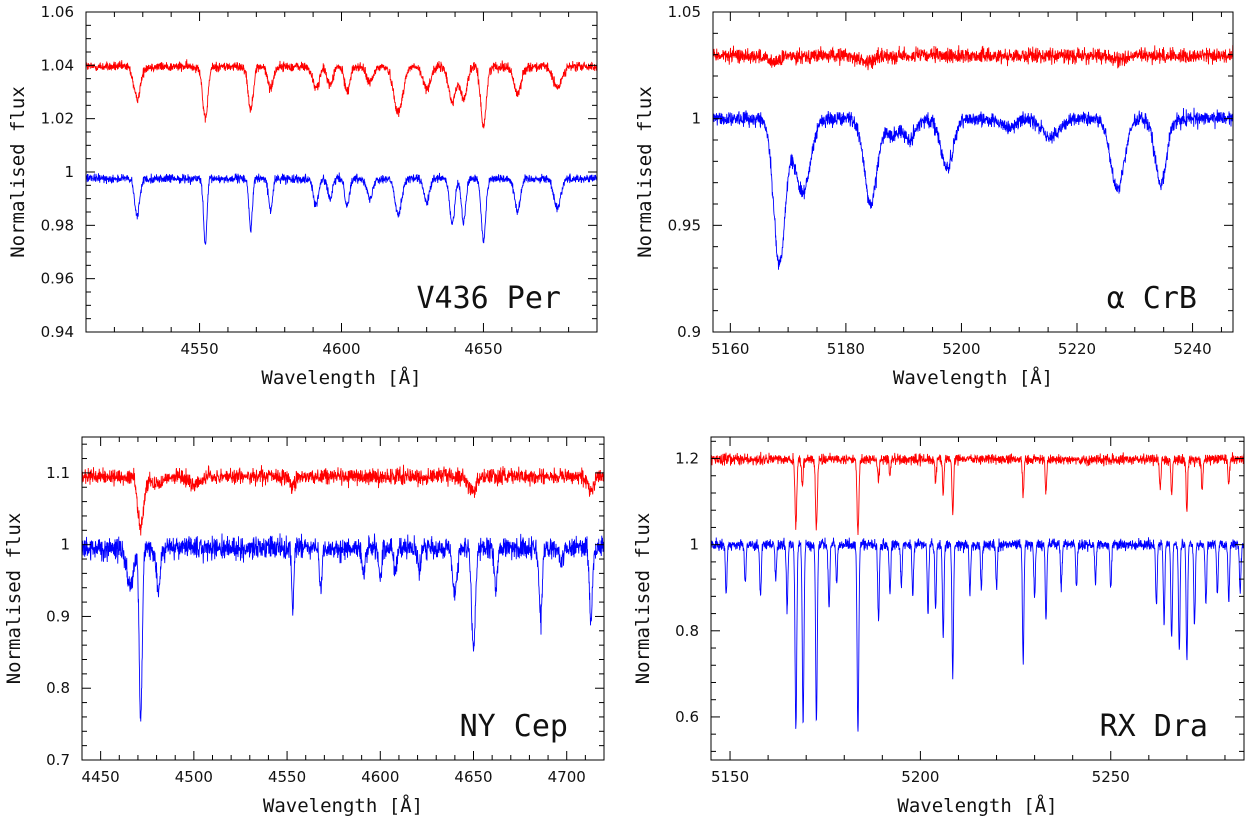  I want to click on x-tick-label: 5150, so click(730, 777).